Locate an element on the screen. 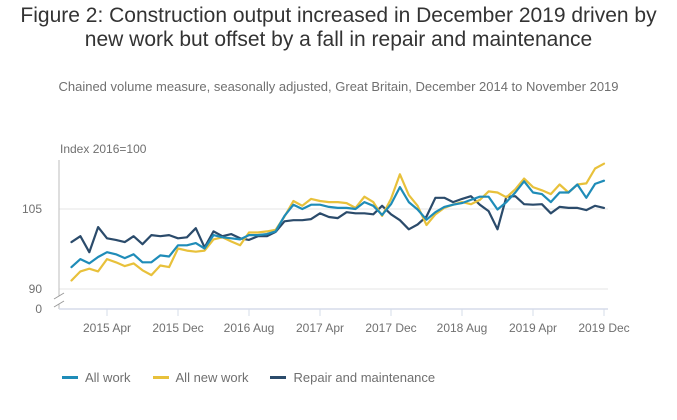  x-tick-label: 2015 Apr is located at coordinates (107, 328).